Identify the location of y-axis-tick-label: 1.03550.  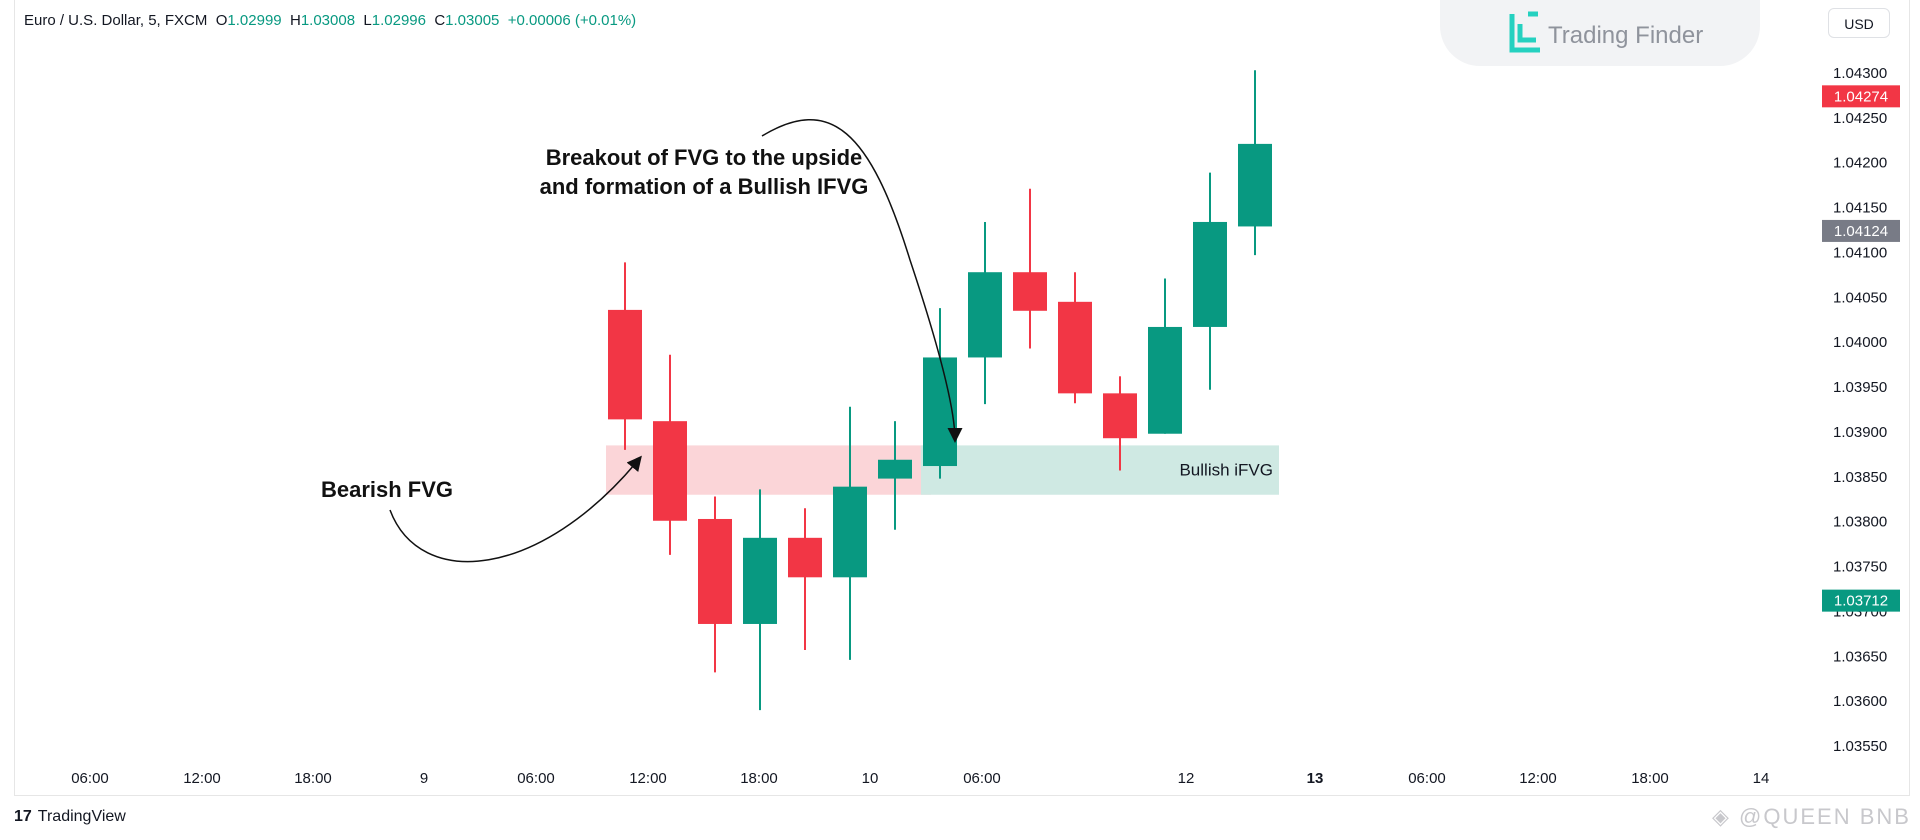
(1860, 746).